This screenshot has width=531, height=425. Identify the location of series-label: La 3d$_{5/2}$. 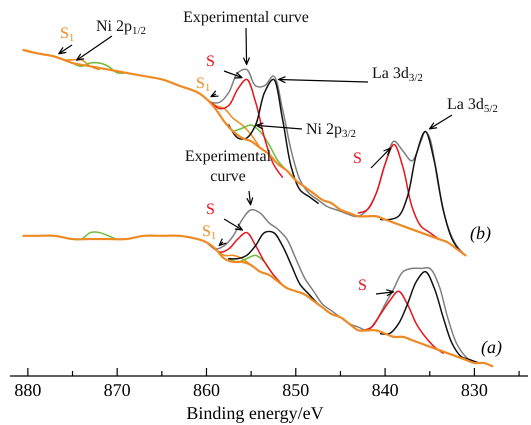
(472, 105).